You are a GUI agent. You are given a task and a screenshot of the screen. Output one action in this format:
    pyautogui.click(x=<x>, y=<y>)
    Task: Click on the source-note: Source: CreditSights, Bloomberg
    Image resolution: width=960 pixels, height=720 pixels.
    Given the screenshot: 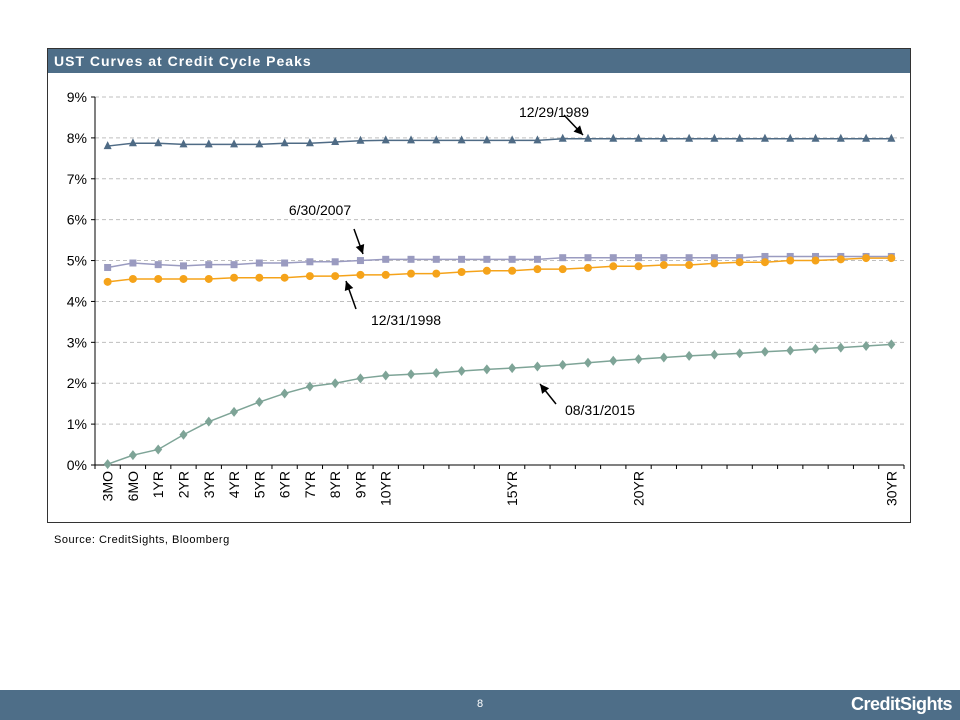 What is the action you would take?
    pyautogui.click(x=142, y=540)
    